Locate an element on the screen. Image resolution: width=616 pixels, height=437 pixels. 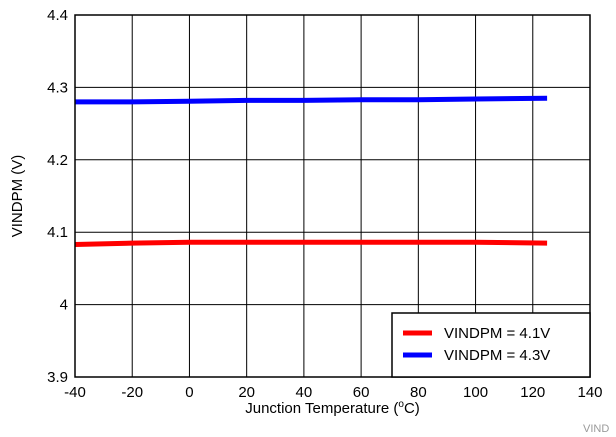
y-tick-label: 4.3 is located at coordinates (57, 87).